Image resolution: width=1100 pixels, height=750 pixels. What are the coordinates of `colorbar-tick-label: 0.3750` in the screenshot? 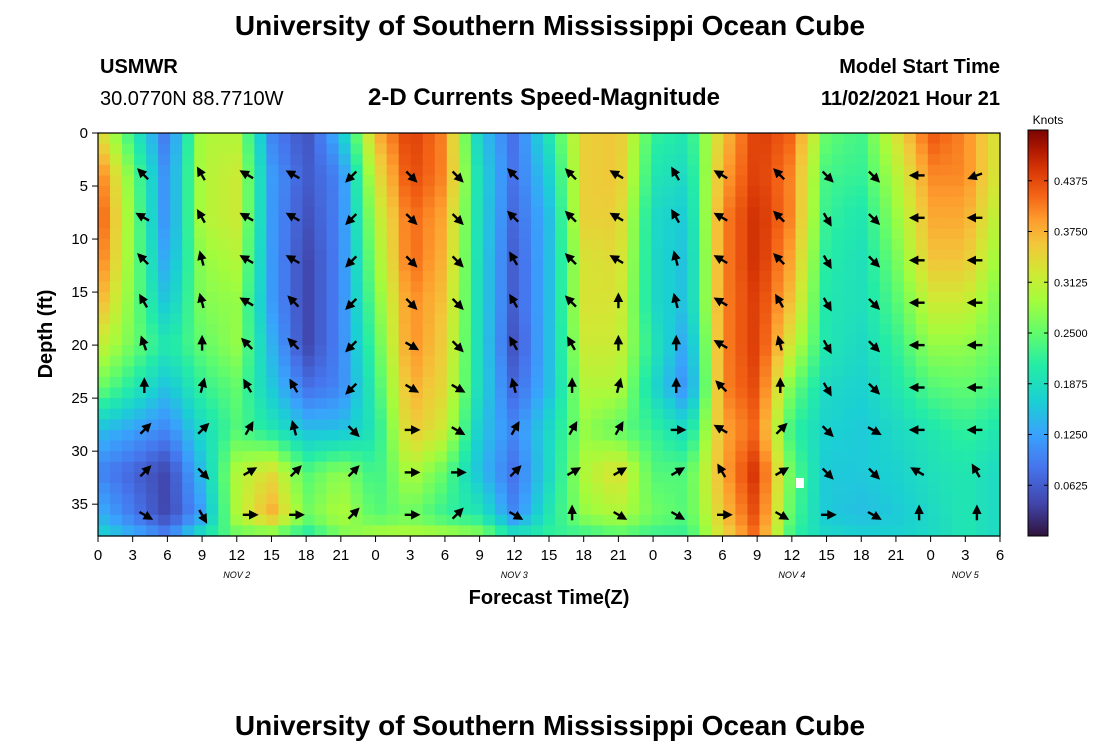 It's located at (1071, 233).